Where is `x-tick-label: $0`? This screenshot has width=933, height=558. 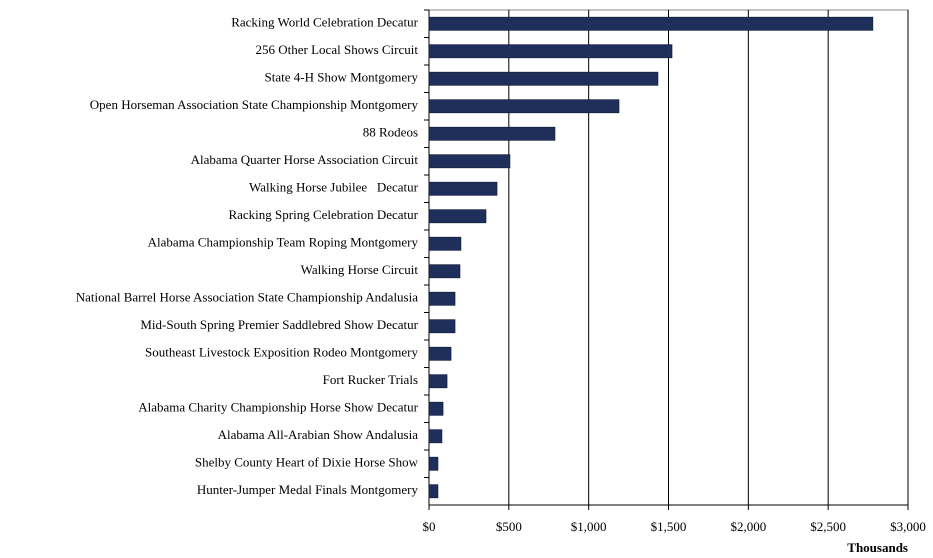
x-tick-label: $0 is located at coordinates (429, 526).